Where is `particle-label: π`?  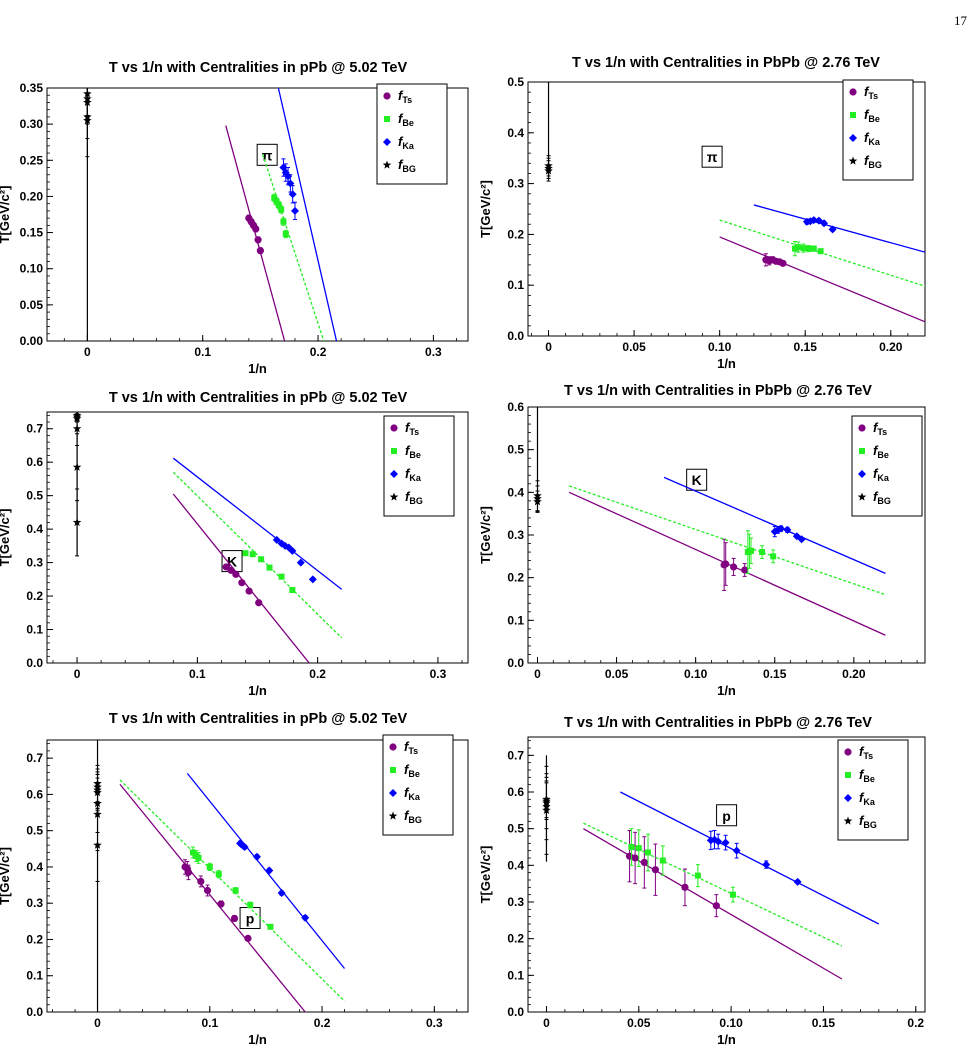
particle-label: π is located at coordinates (267, 155).